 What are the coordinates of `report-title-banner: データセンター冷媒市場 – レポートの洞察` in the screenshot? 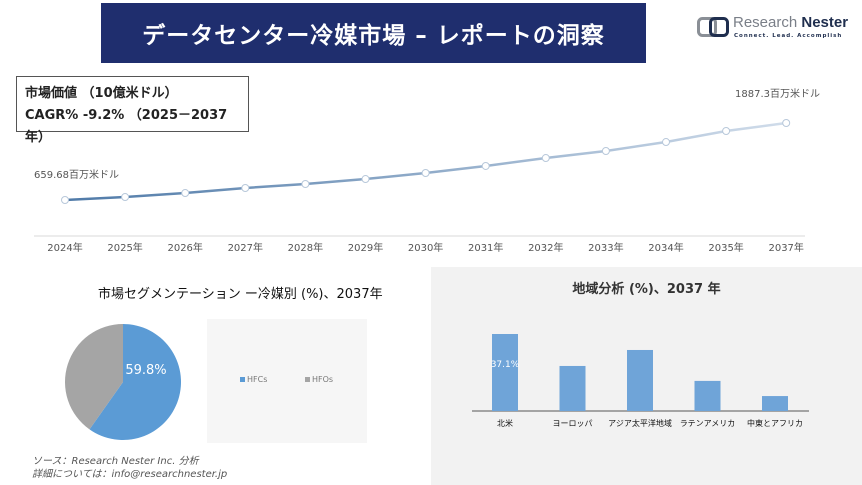 It's located at (373, 33).